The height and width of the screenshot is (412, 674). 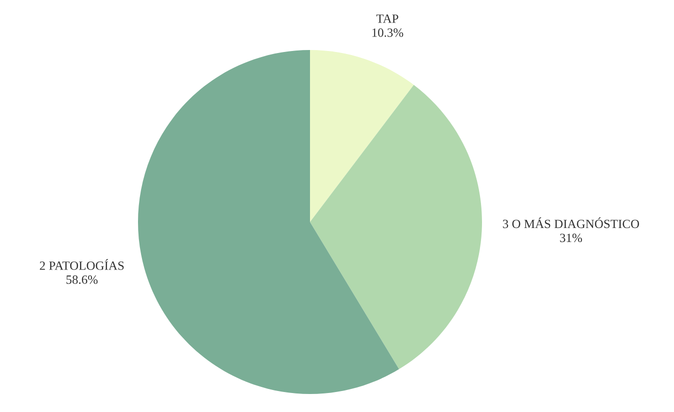 I want to click on slice-label: 2 PATOLOGÍAS, so click(x=82, y=264).